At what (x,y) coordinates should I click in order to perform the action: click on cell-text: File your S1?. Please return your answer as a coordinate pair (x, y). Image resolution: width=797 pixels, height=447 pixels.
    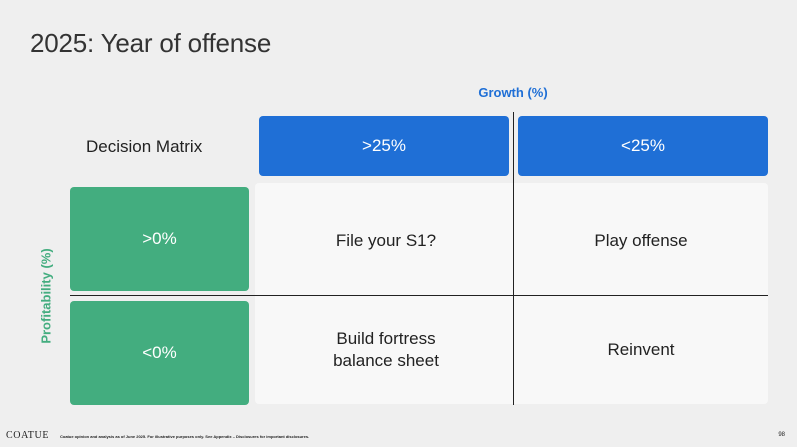
    Looking at the image, I should click on (386, 240).